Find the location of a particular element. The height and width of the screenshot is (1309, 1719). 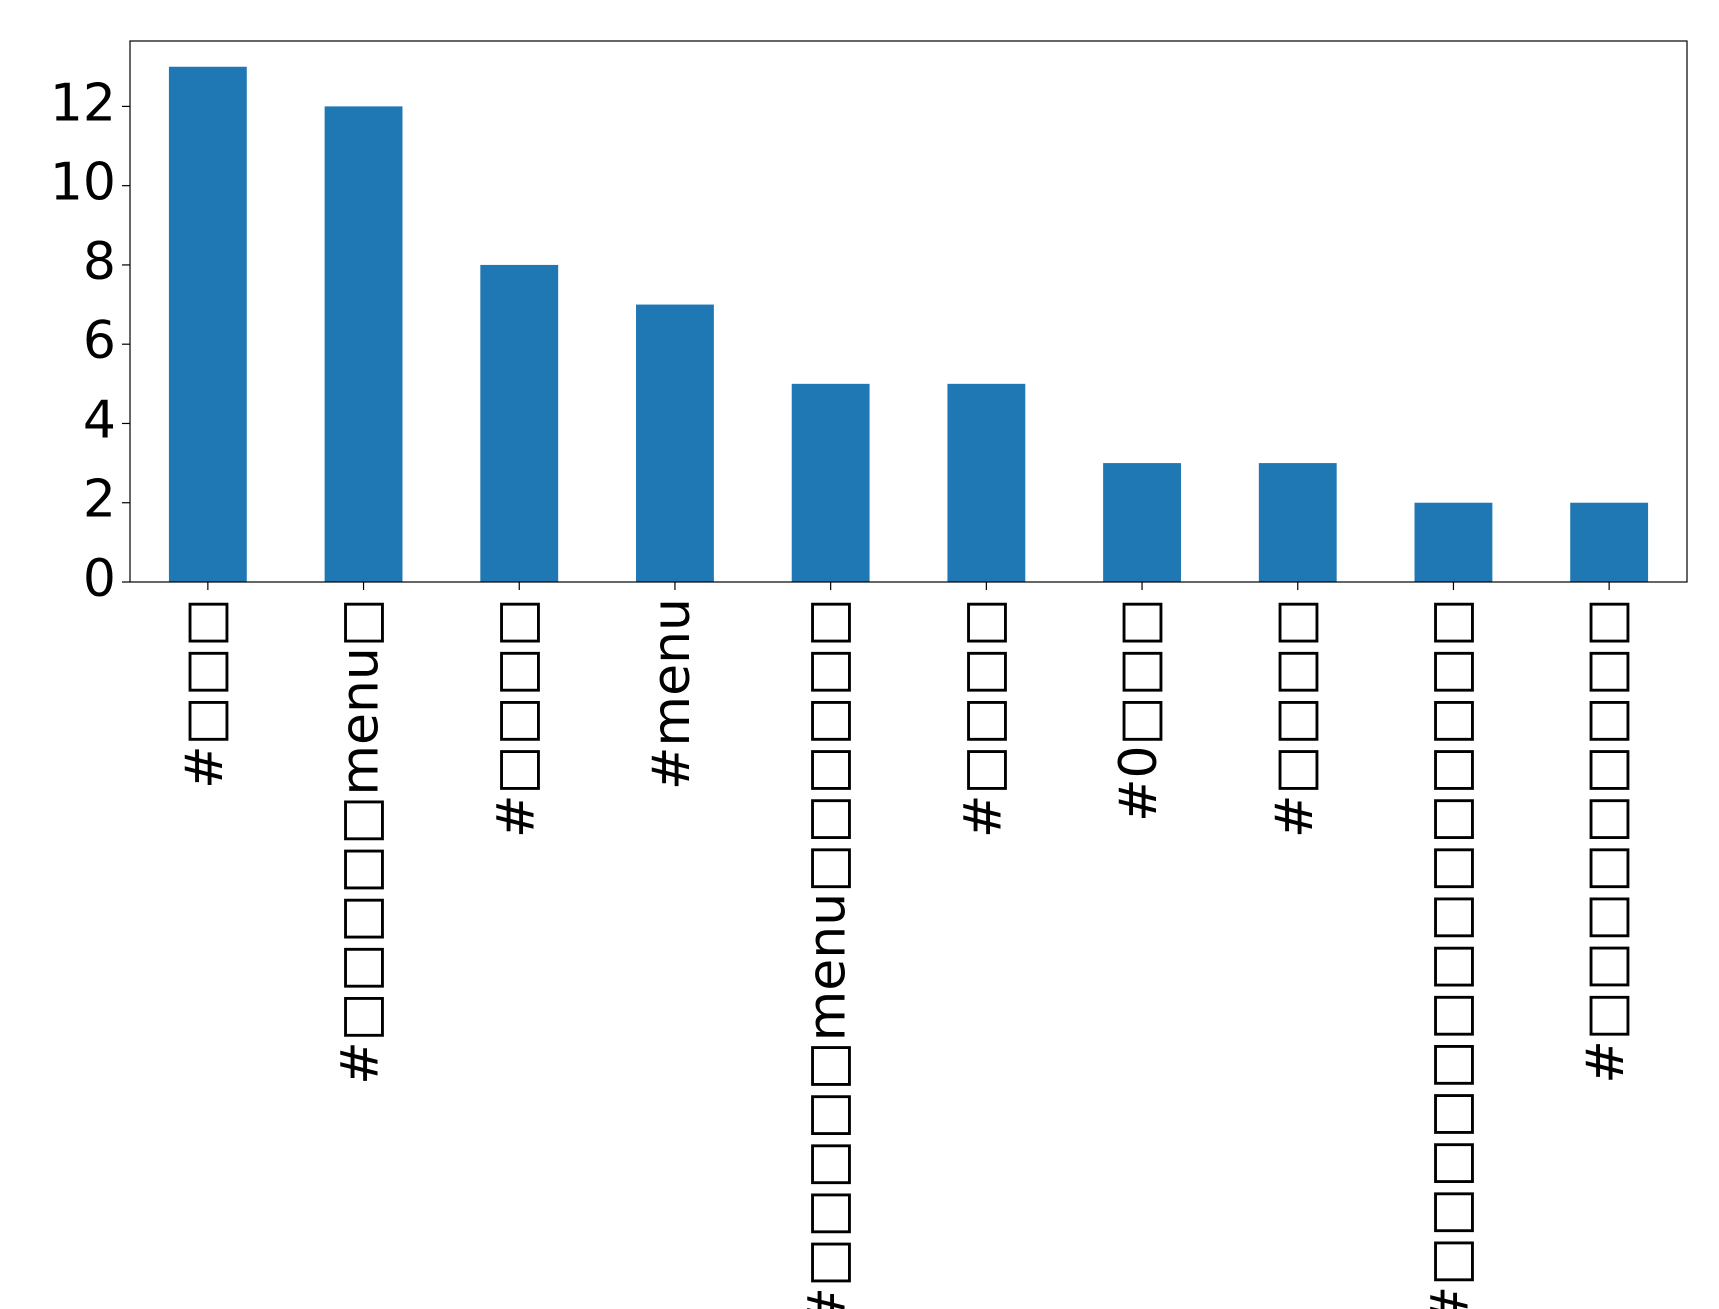

y-tick-label: 2 is located at coordinates (99, 500).